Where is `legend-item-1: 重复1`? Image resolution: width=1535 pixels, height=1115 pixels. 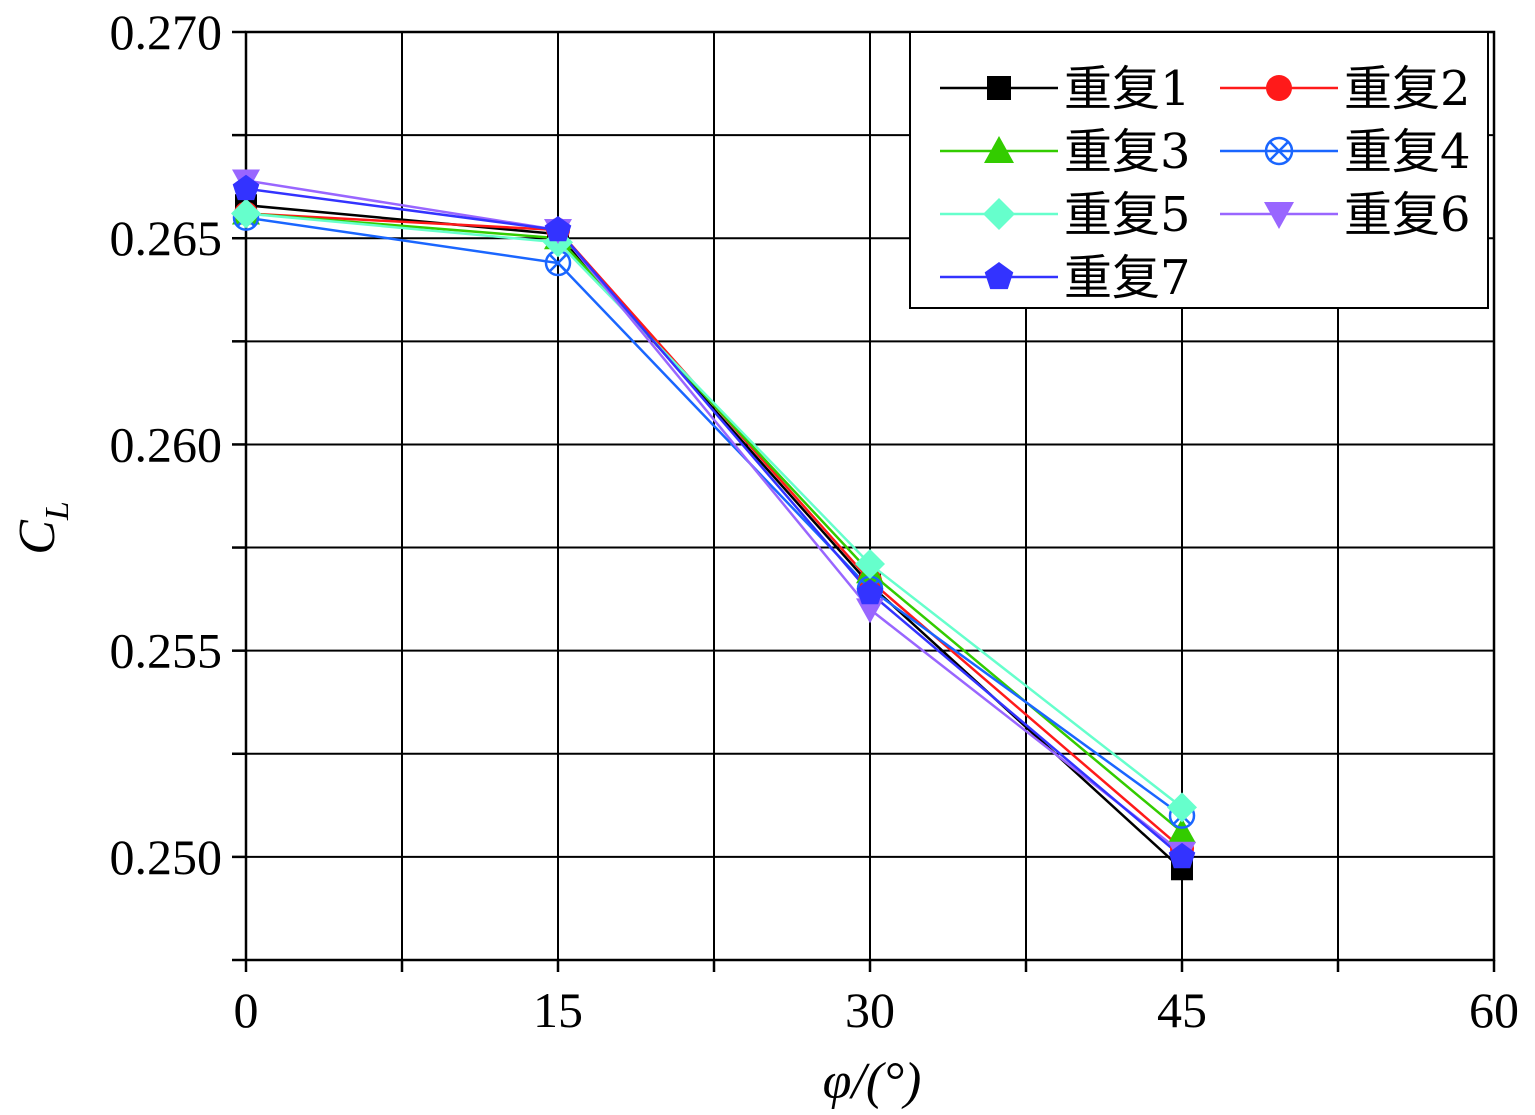 legend-item-1: 重复1 is located at coordinates (1065, 89).